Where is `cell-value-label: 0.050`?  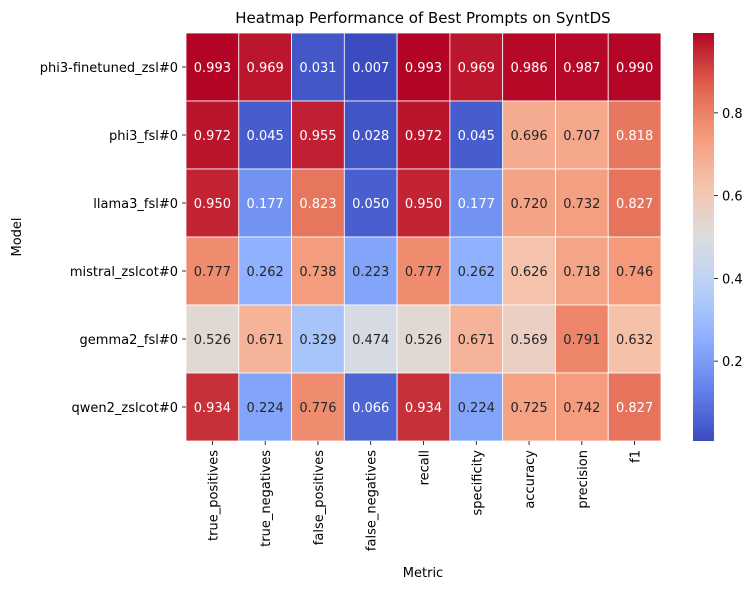 cell-value-label: 0.050 is located at coordinates (370, 204).